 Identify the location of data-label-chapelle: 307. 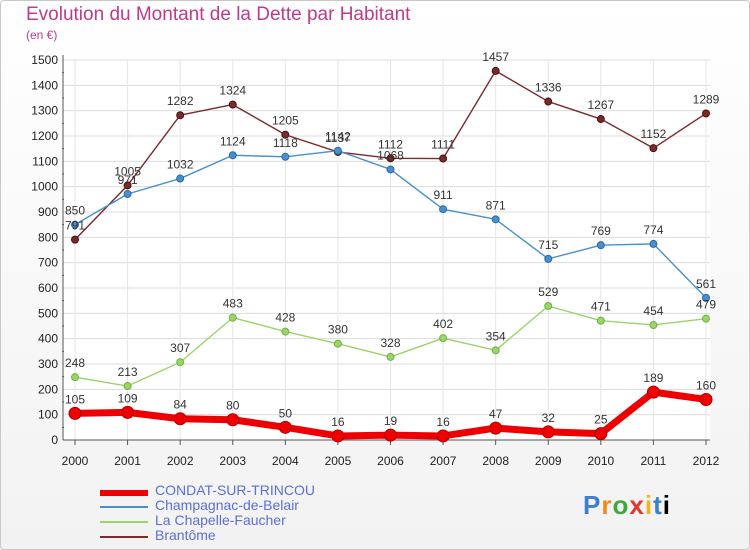
(180, 348).